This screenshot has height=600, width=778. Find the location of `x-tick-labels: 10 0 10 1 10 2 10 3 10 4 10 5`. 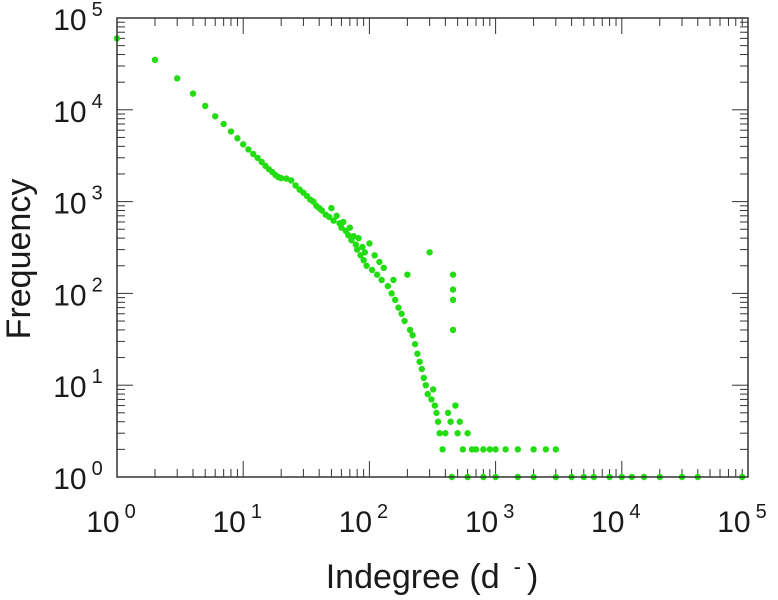

x-tick-labels: 10 0 10 1 10 2 10 3 10 4 10 5 is located at coordinates (426, 520).